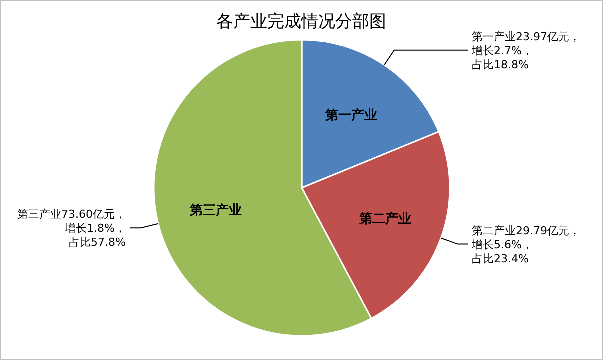 The width and height of the screenshot is (603, 360). Describe the element at coordinates (215, 210) in the screenshot. I see `slice-label: 第三产业` at that location.